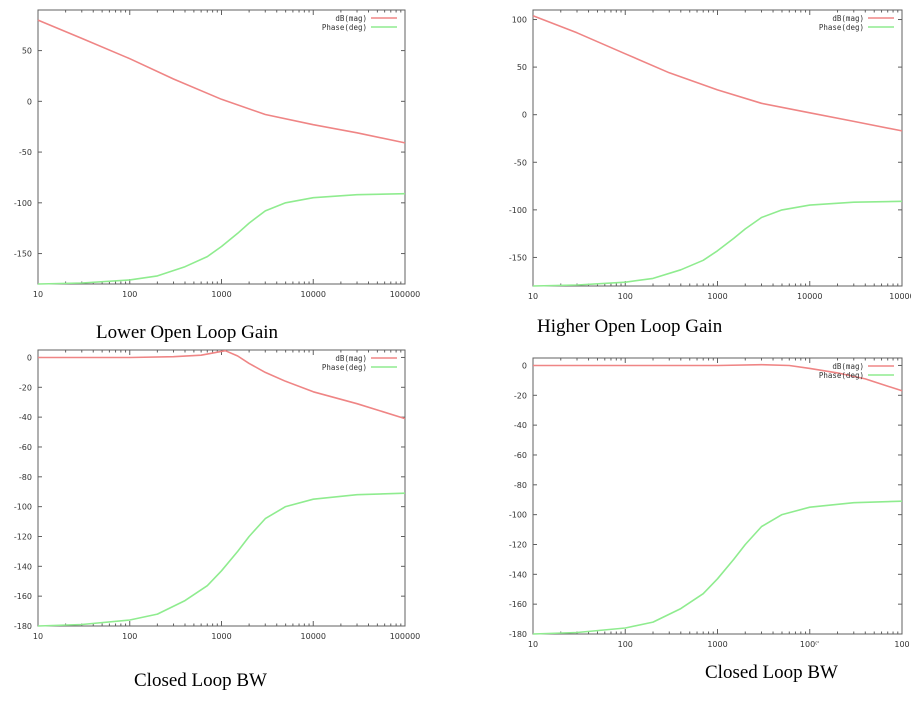 This screenshot has height=715, width=911. I want to click on caption-closed-loop-bw-left: Closed Loop BW, so click(200, 680).